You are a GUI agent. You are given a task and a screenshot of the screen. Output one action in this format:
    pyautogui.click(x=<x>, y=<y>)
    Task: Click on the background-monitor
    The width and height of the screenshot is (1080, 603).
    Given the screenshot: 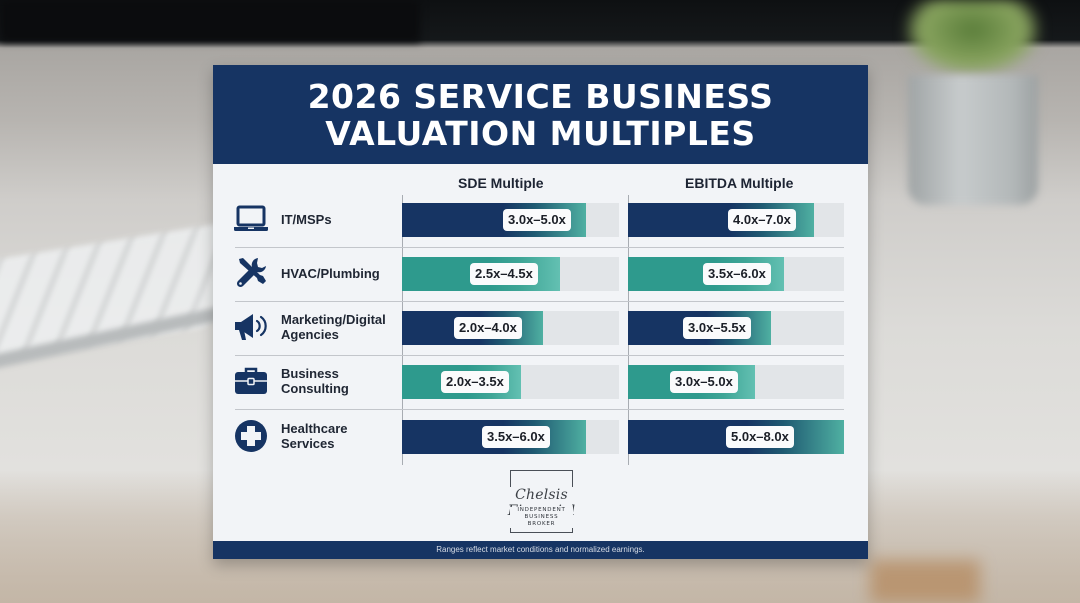 What is the action you would take?
    pyautogui.click(x=210, y=21)
    